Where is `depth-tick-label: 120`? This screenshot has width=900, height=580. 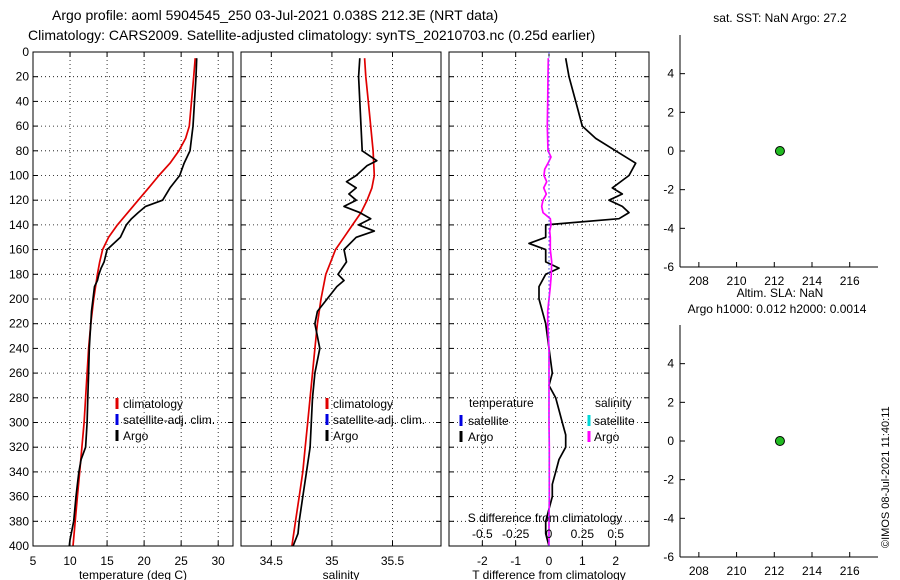 depth-tick-label: 120 is located at coordinates (19, 200).